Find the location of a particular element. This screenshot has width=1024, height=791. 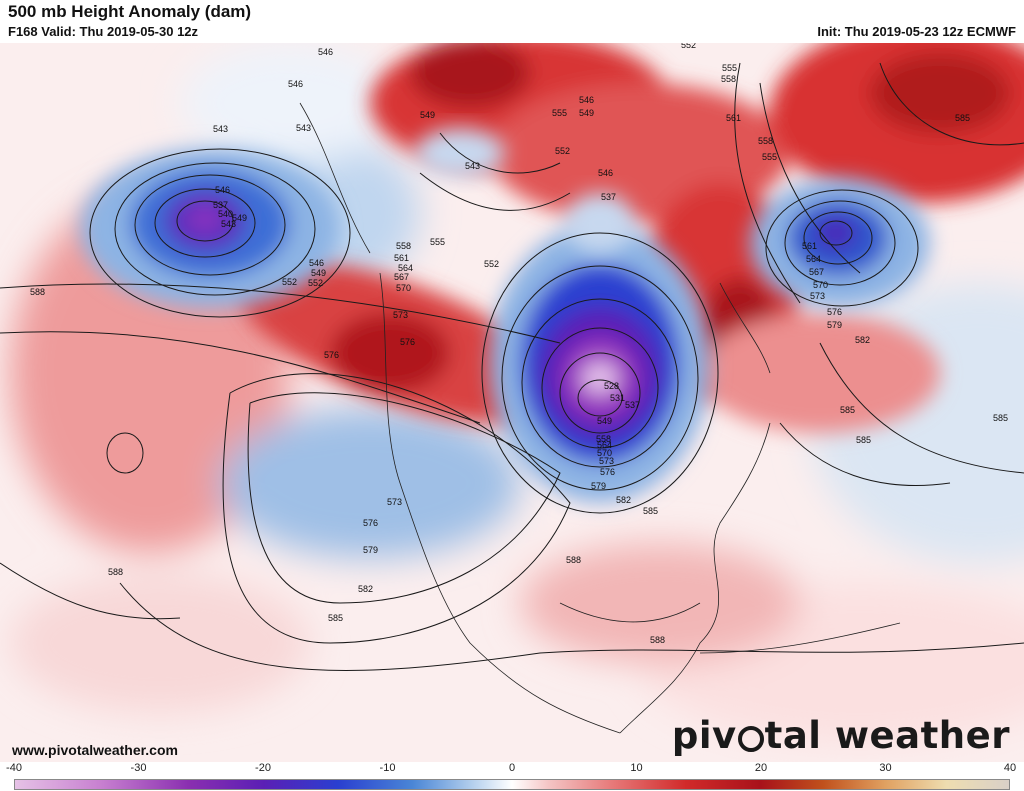

brand-text-right: tal weather is located at coordinates (887, 735).